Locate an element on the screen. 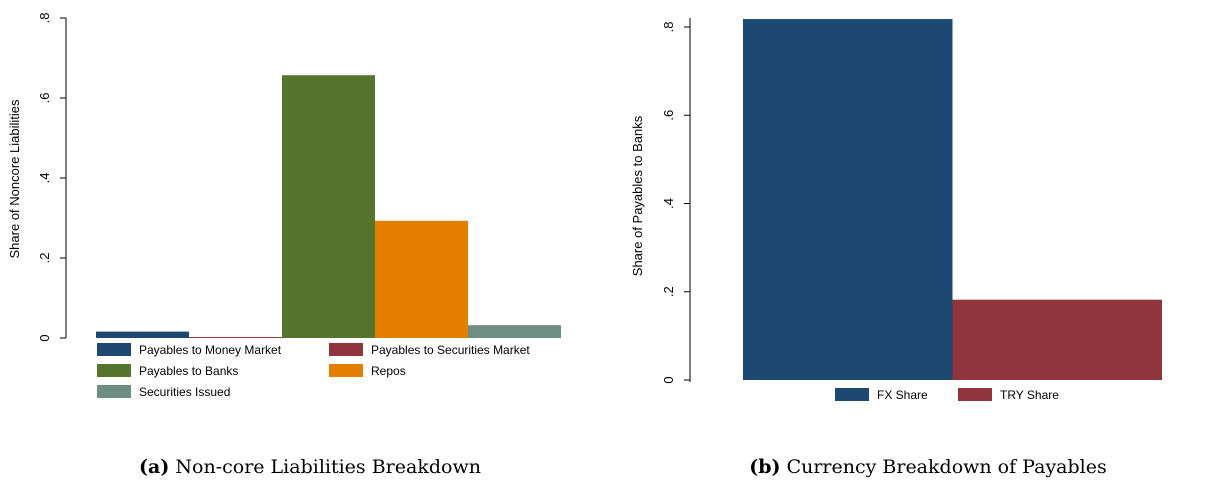 Image resolution: width=1225 pixels, height=489 pixels. panel-a-bar-repos is located at coordinates (421, 279).